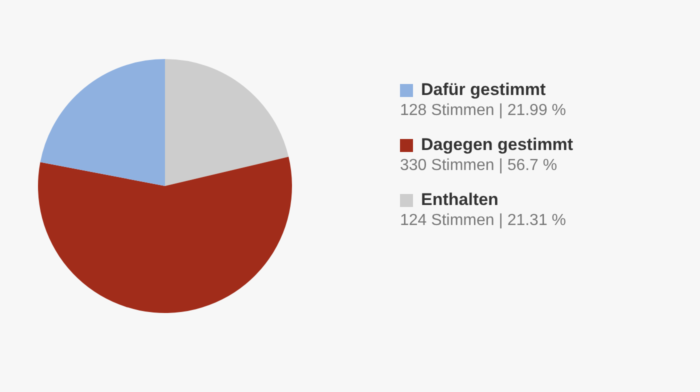  What do you see at coordinates (479, 166) in the screenshot?
I see `data-label: 330 Stimmen | 56.7 %` at bounding box center [479, 166].